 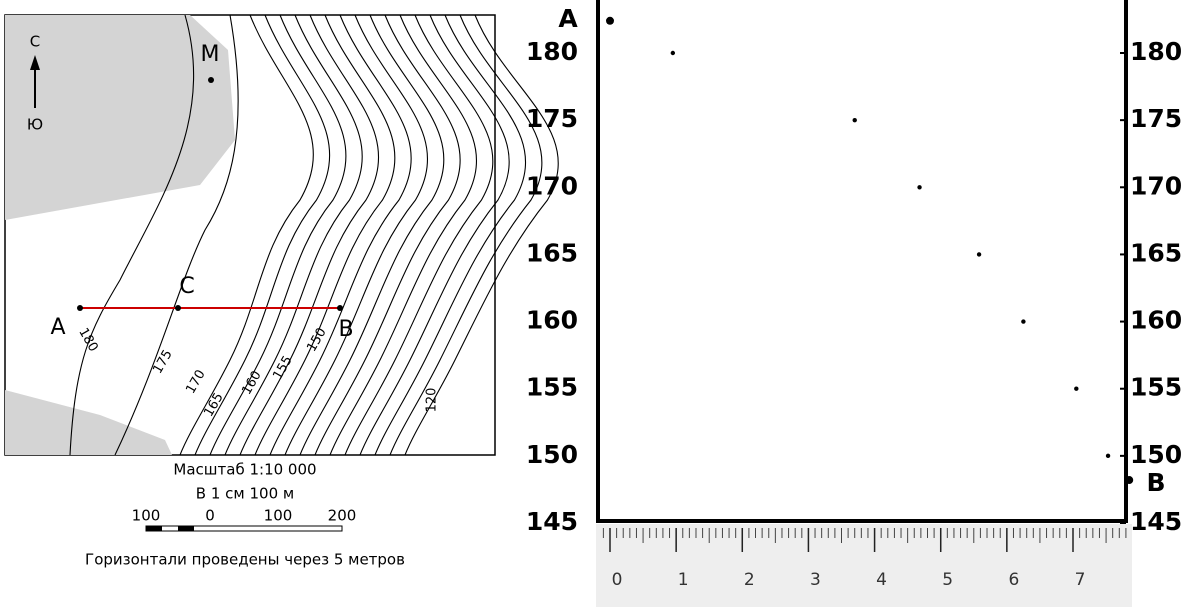 What do you see at coordinates (35, 42) in the screenshot?
I see `north-label: С` at bounding box center [35, 42].